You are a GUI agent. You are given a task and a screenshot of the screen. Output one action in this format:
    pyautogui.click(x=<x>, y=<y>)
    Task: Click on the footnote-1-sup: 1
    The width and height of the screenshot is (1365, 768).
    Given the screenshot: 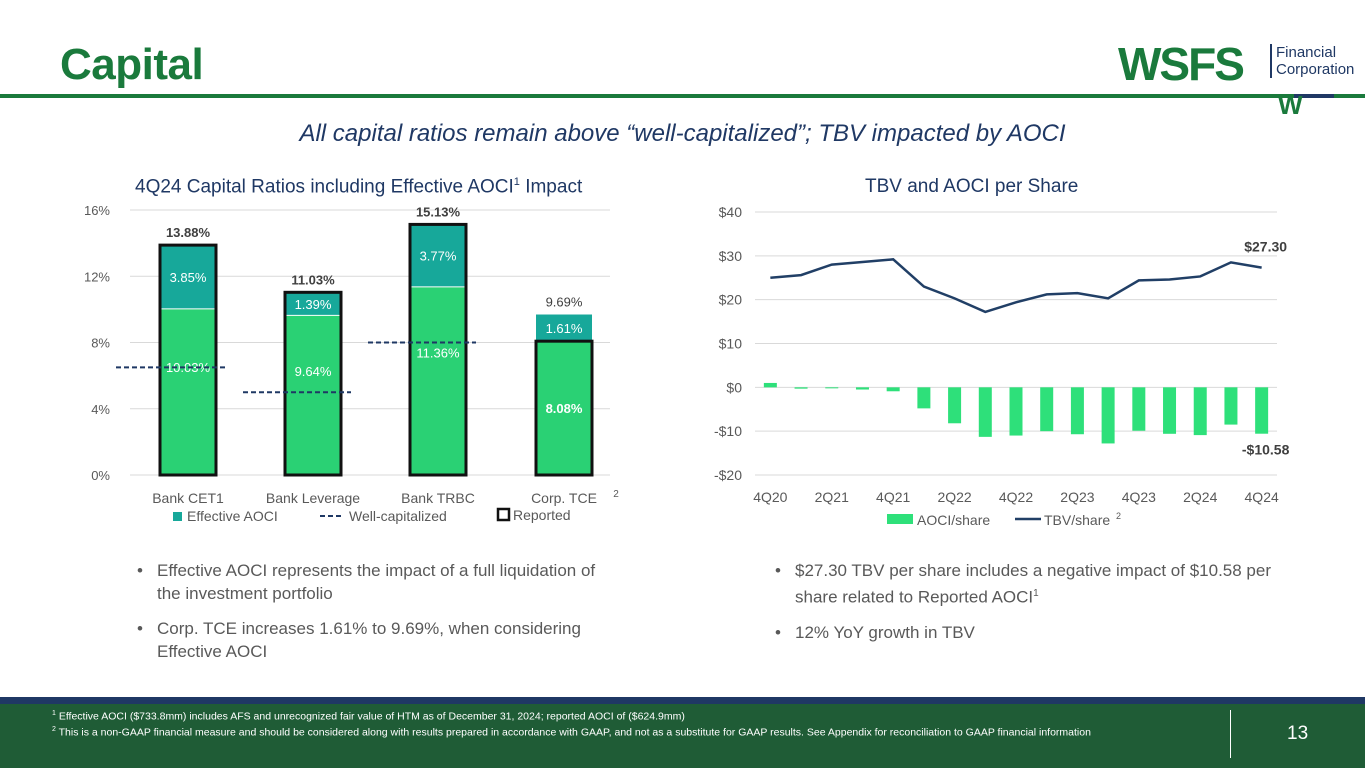 What is the action you would take?
    pyautogui.click(x=54, y=713)
    